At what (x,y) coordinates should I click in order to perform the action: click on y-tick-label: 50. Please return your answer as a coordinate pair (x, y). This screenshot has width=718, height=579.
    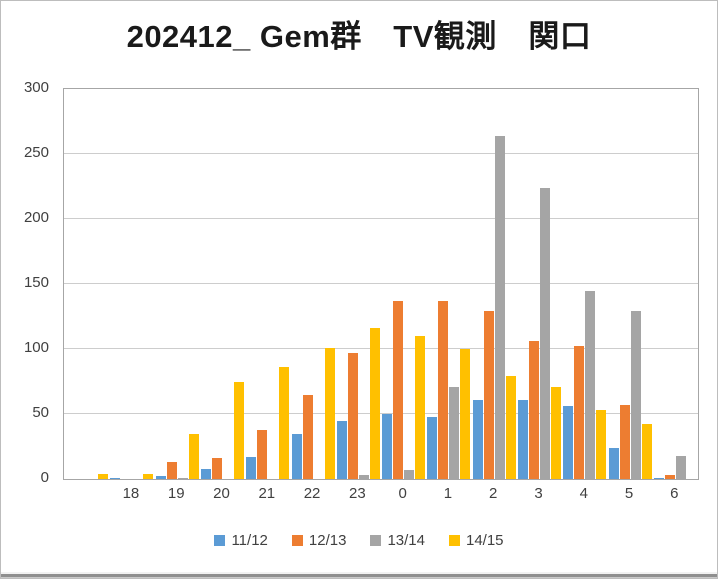
    Looking at the image, I should click on (40, 412).